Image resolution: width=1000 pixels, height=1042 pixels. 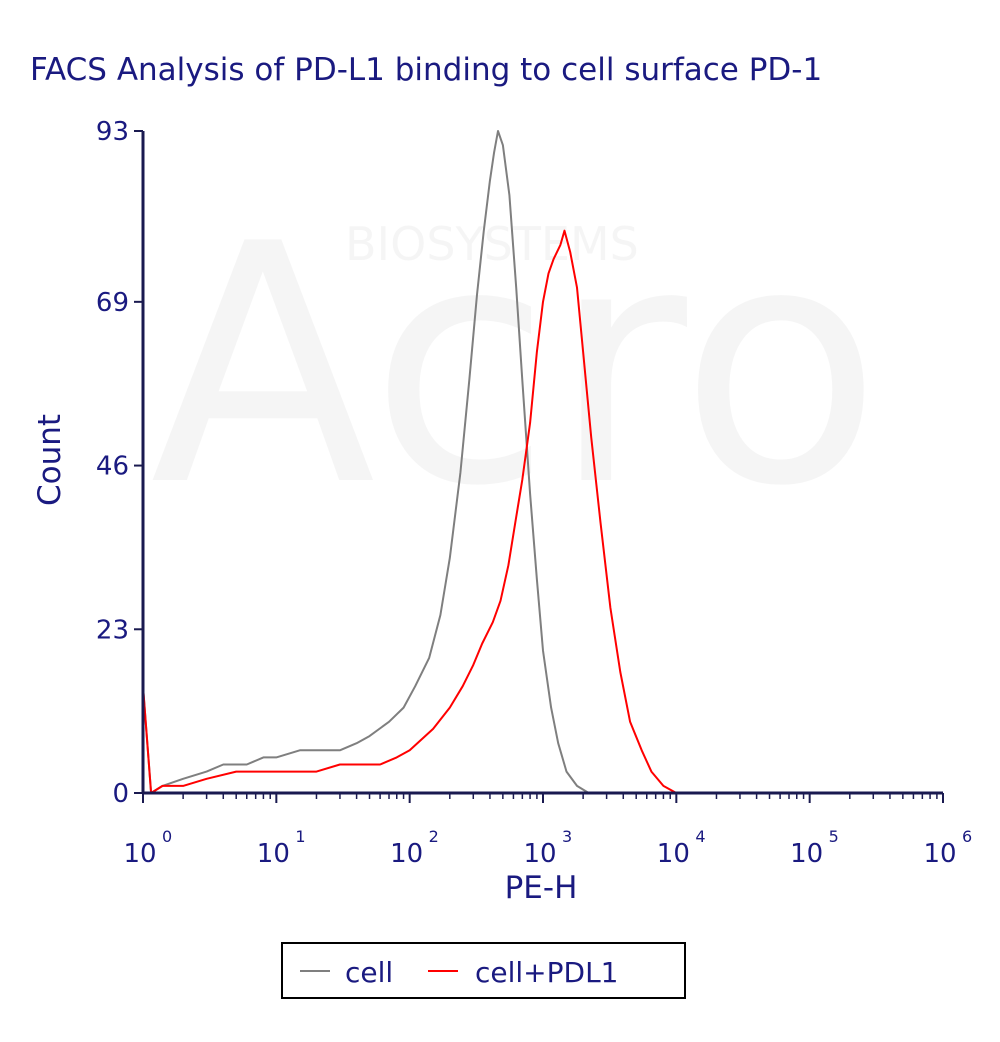 What do you see at coordinates (50, 460) in the screenshot?
I see `y-axis-title: Count` at bounding box center [50, 460].